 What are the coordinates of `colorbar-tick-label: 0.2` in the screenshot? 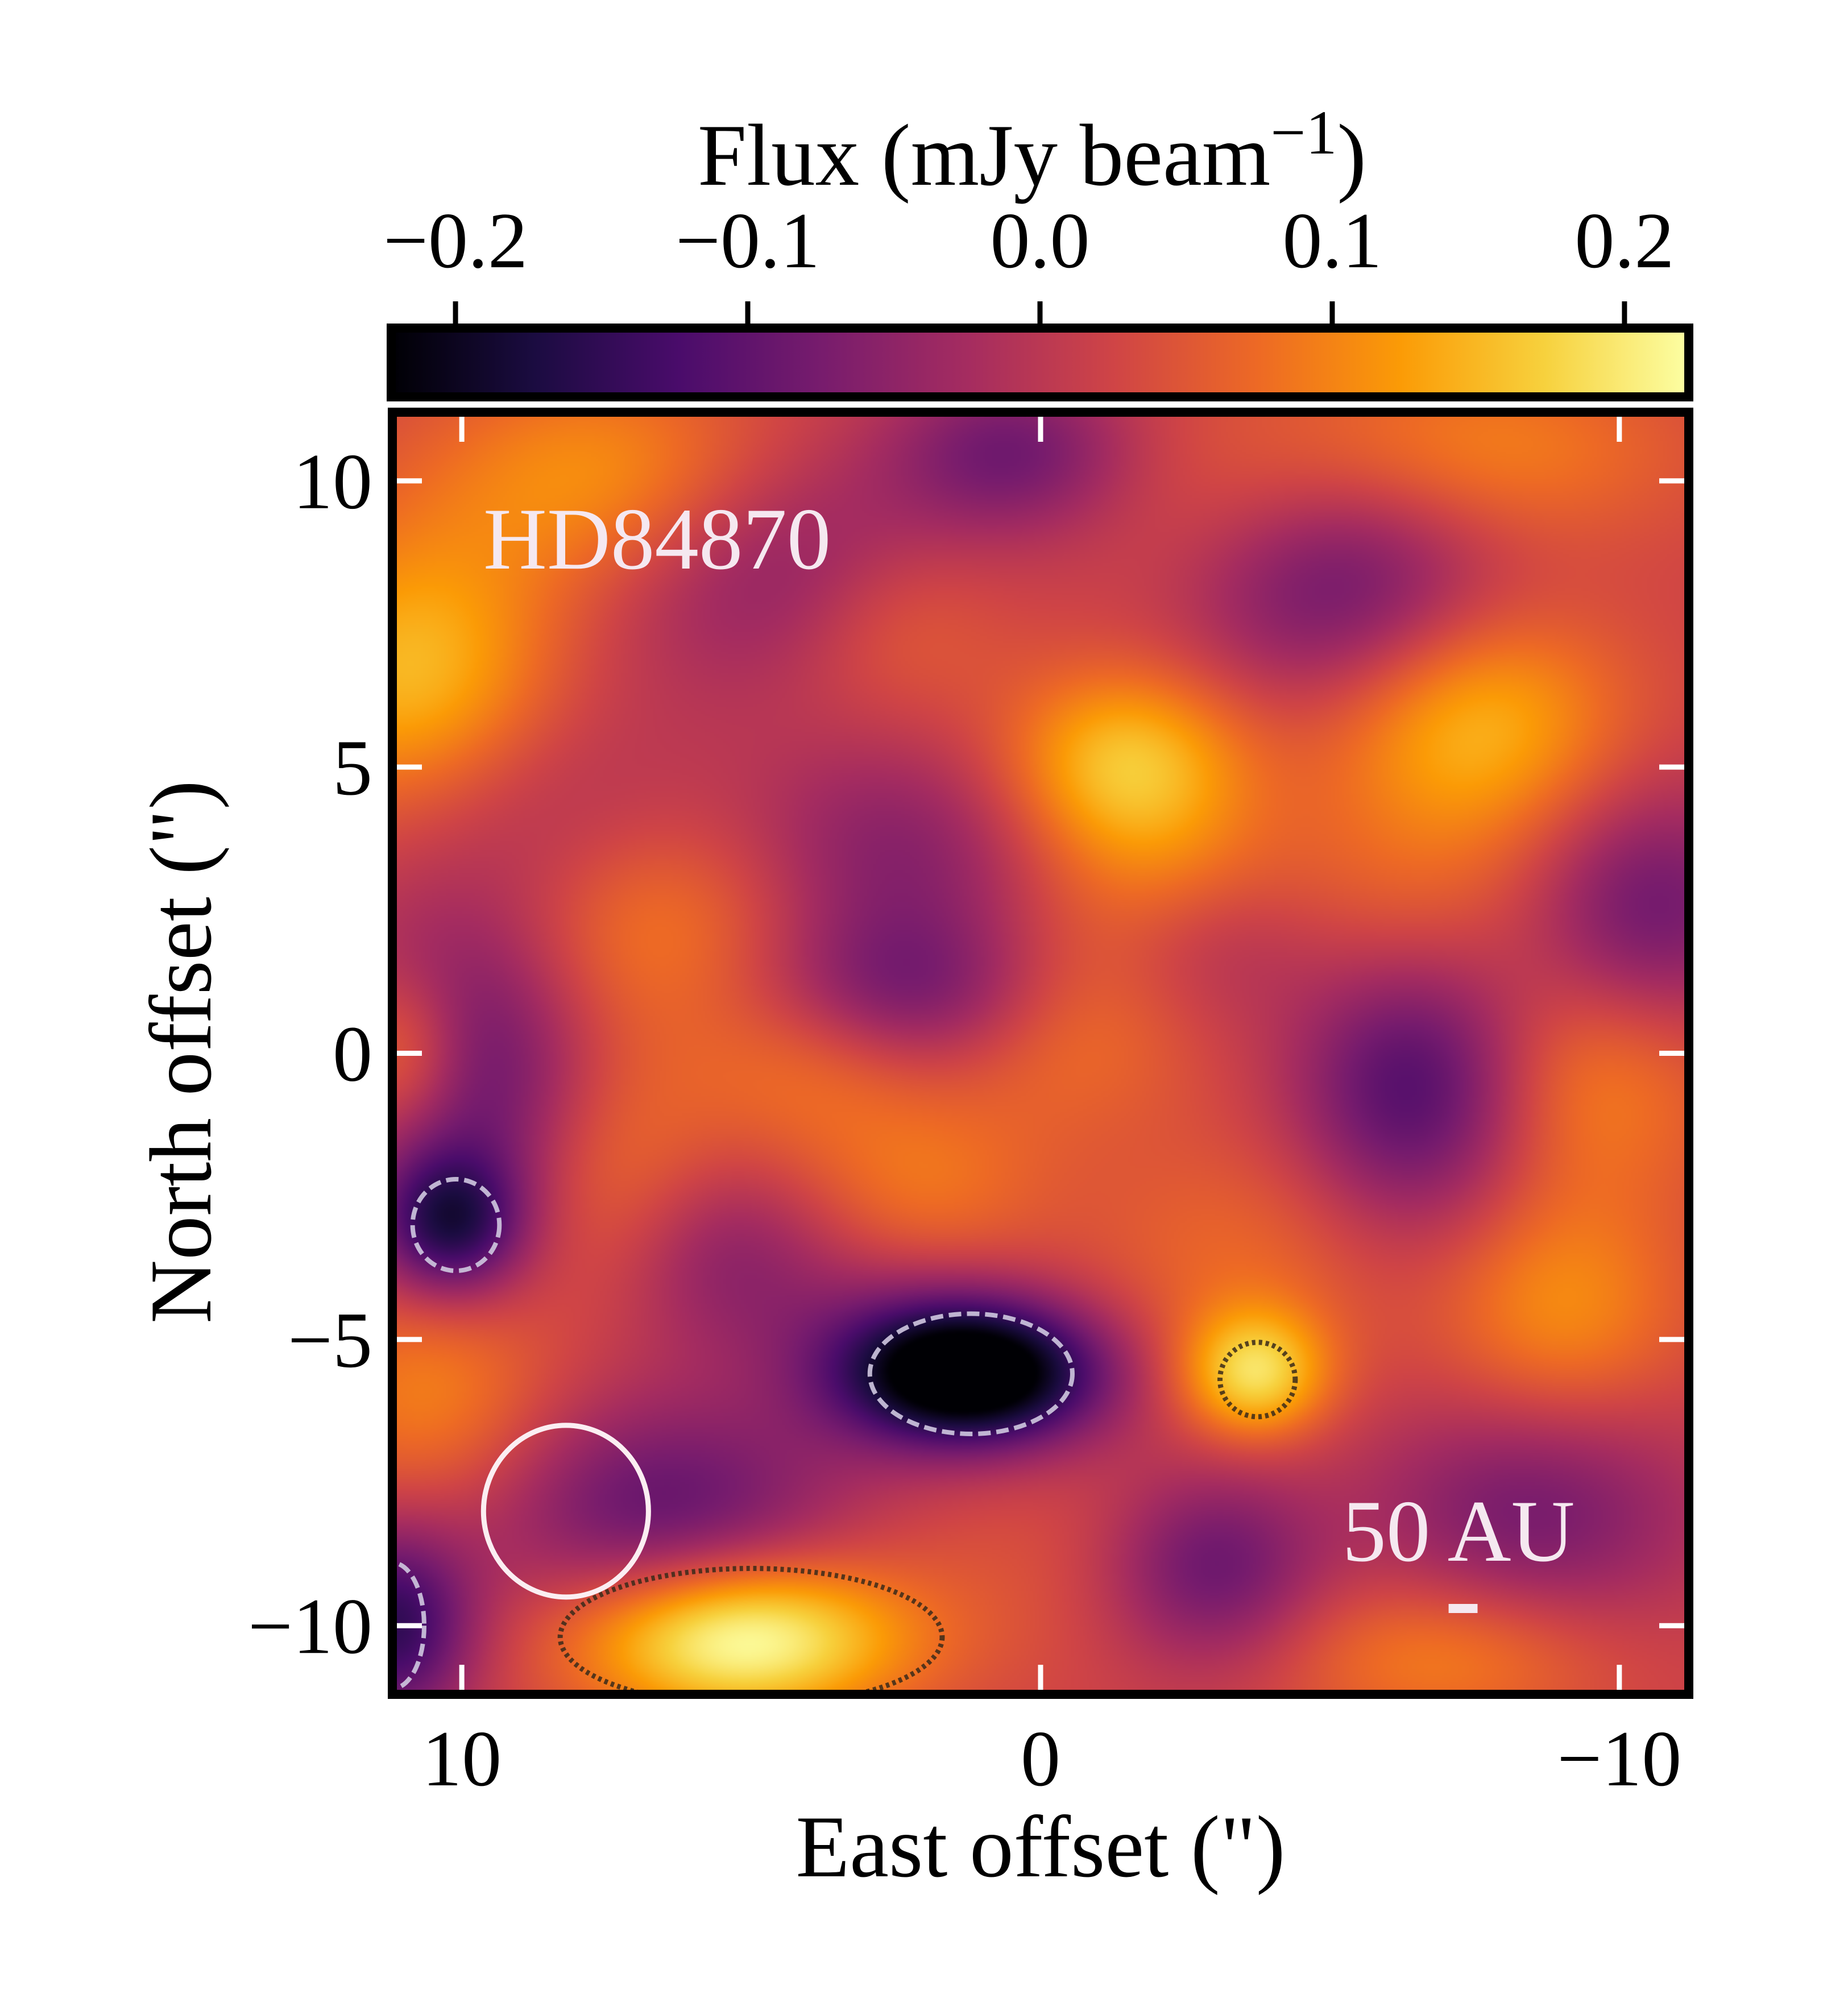 It's located at (1624, 241).